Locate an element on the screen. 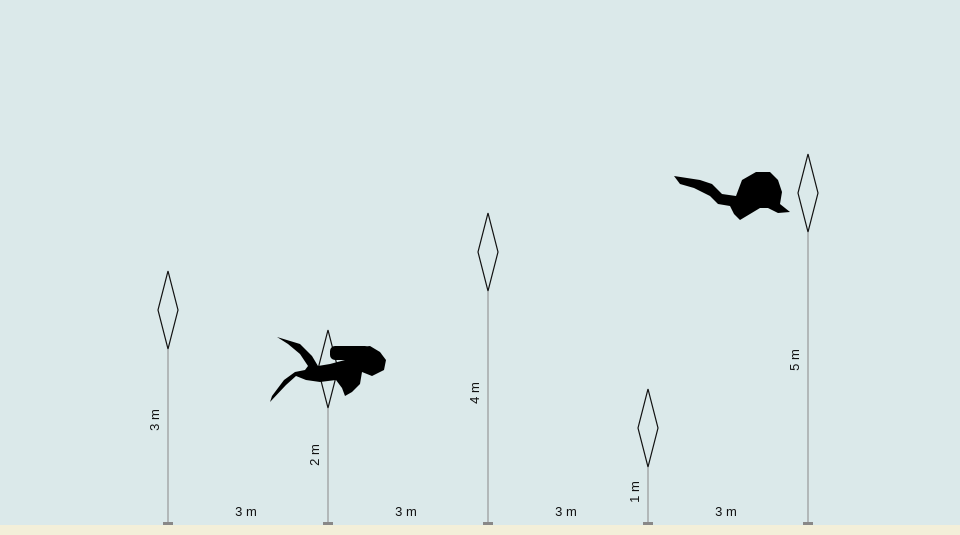 The height and width of the screenshot is (535, 960). marker-buoy: 5 m is located at coordinates (803, 339).